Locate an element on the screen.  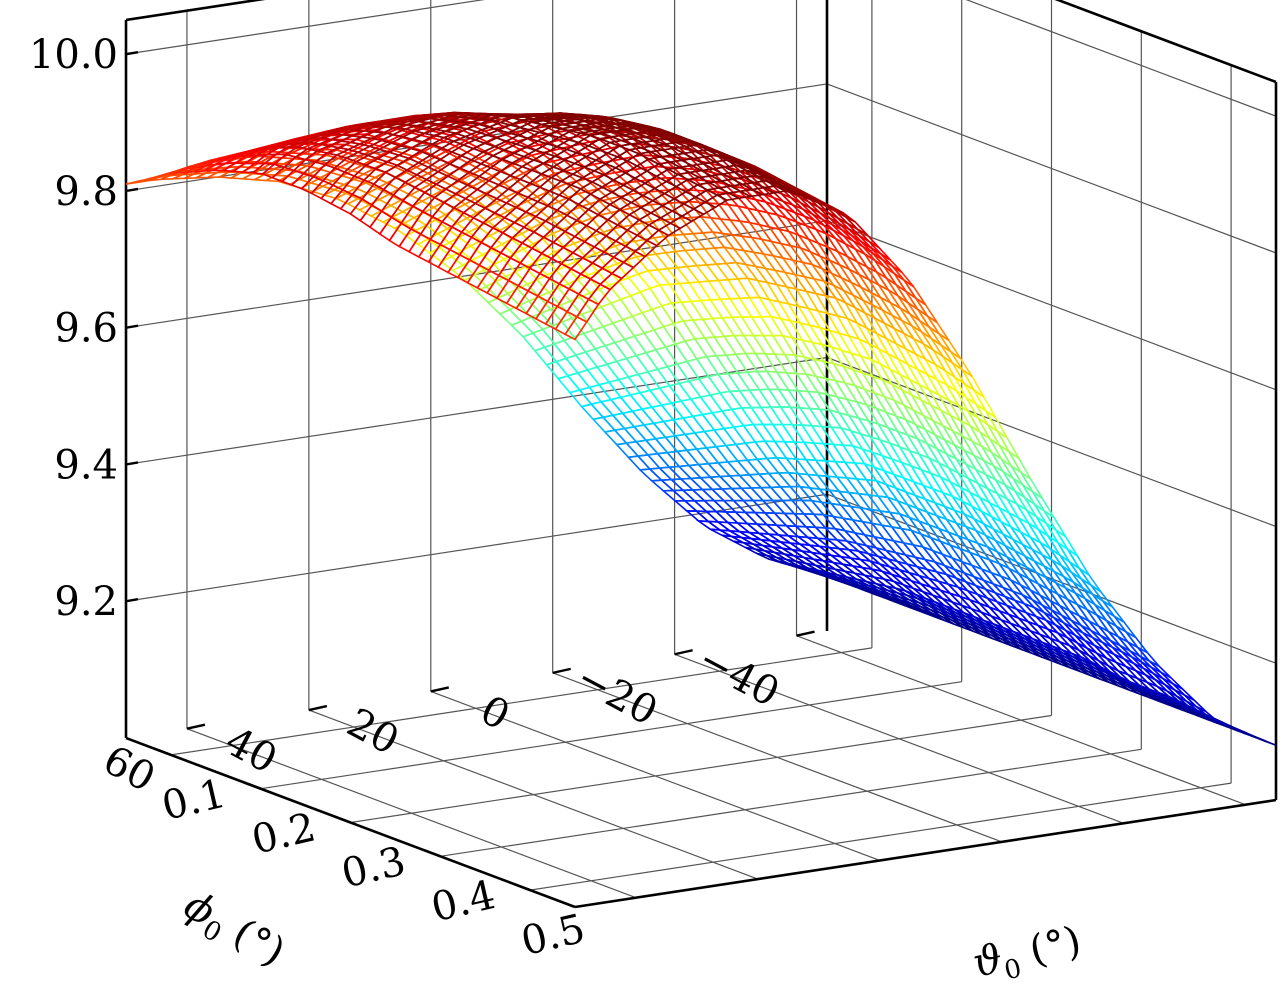
y-axis-title-unit: (°) is located at coordinates (253, 940).